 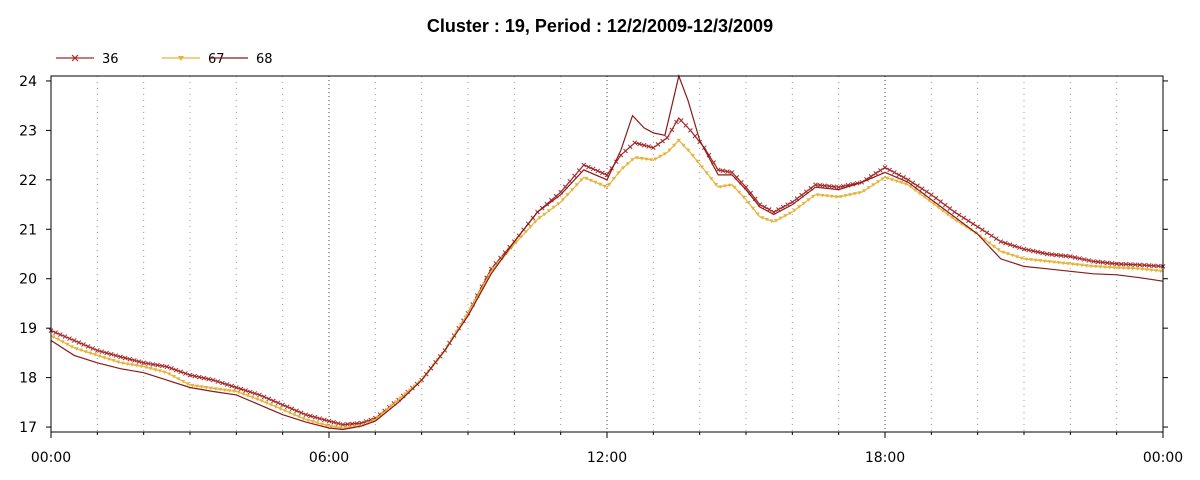 What do you see at coordinates (28, 230) in the screenshot?
I see `y-tick-label: 21` at bounding box center [28, 230].